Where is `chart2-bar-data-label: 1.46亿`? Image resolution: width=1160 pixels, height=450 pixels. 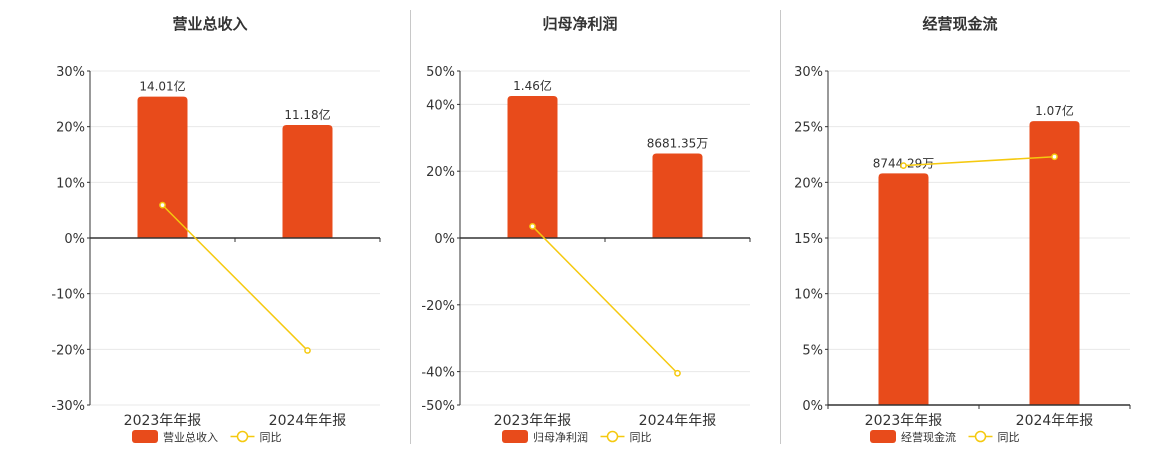
chart2-bar-data-label: 1.46亿 is located at coordinates (532, 85).